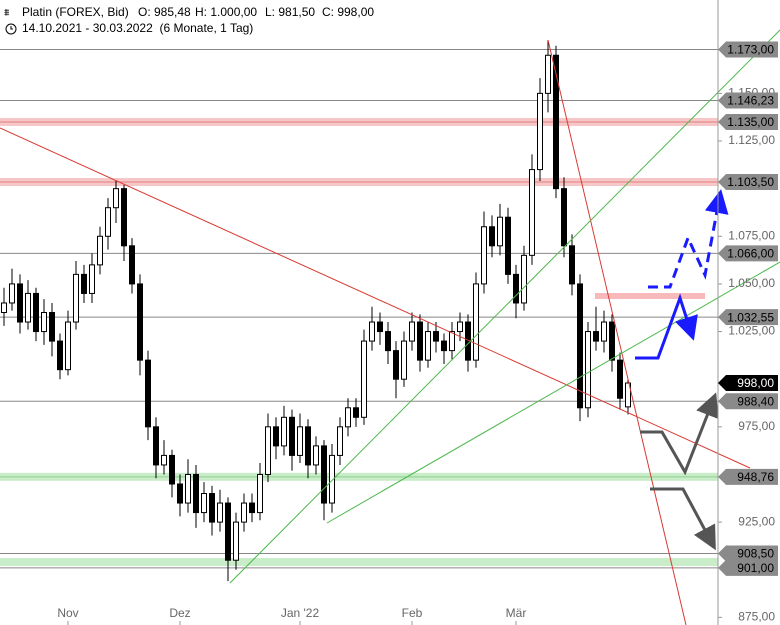 This screenshot has width=780, height=625. I want to click on ohlc-low: L: 981,50, so click(290, 12).